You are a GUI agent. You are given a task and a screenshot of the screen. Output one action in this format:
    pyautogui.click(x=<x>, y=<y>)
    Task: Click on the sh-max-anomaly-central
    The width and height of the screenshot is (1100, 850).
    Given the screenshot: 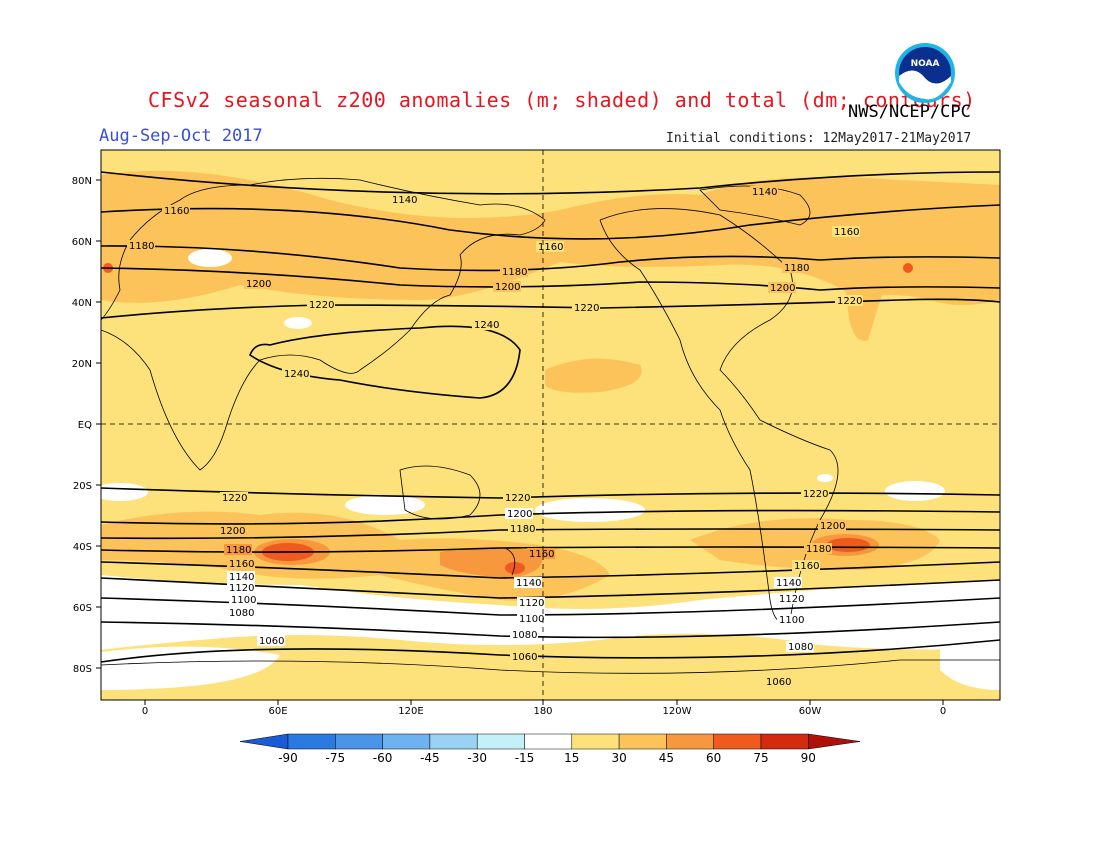 What is the action you would take?
    pyautogui.click(x=515, y=568)
    